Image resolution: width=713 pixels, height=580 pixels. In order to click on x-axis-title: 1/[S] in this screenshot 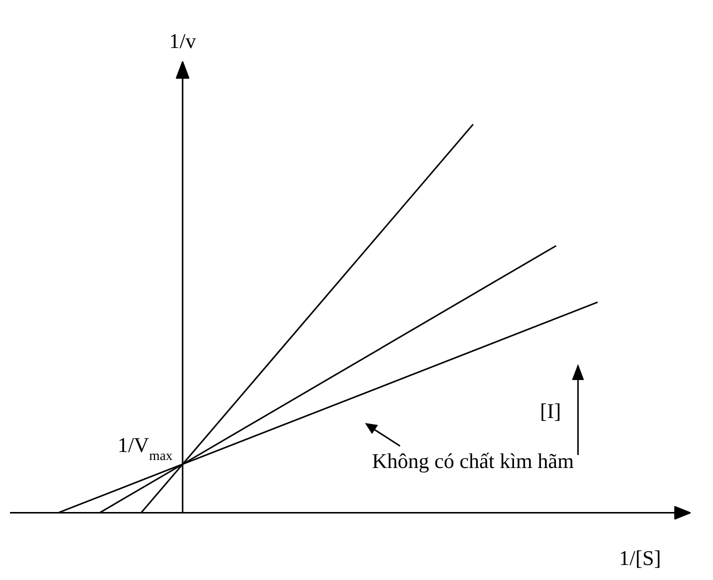, I will do `click(640, 558)`.